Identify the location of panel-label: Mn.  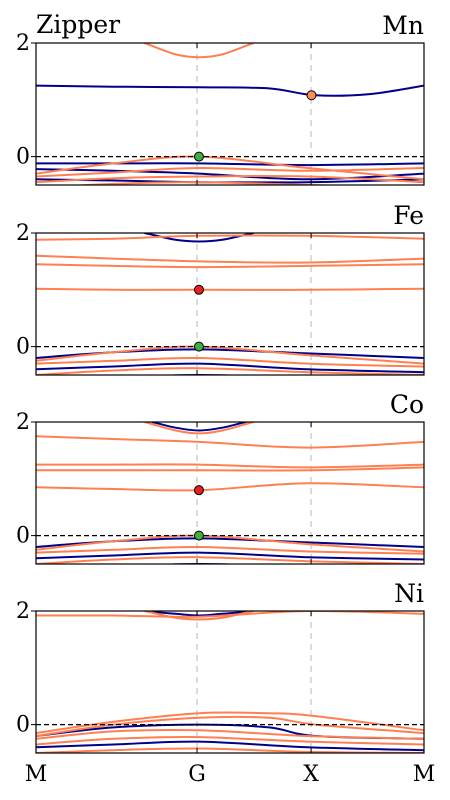
(403, 25).